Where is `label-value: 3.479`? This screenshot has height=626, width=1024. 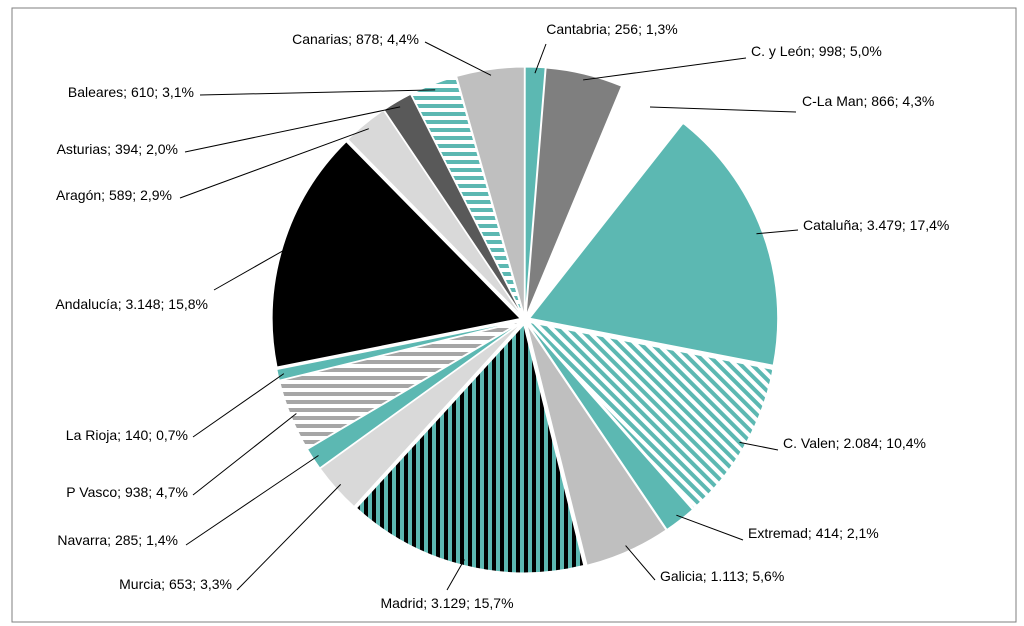
label-value: 3.479 is located at coordinates (884, 225).